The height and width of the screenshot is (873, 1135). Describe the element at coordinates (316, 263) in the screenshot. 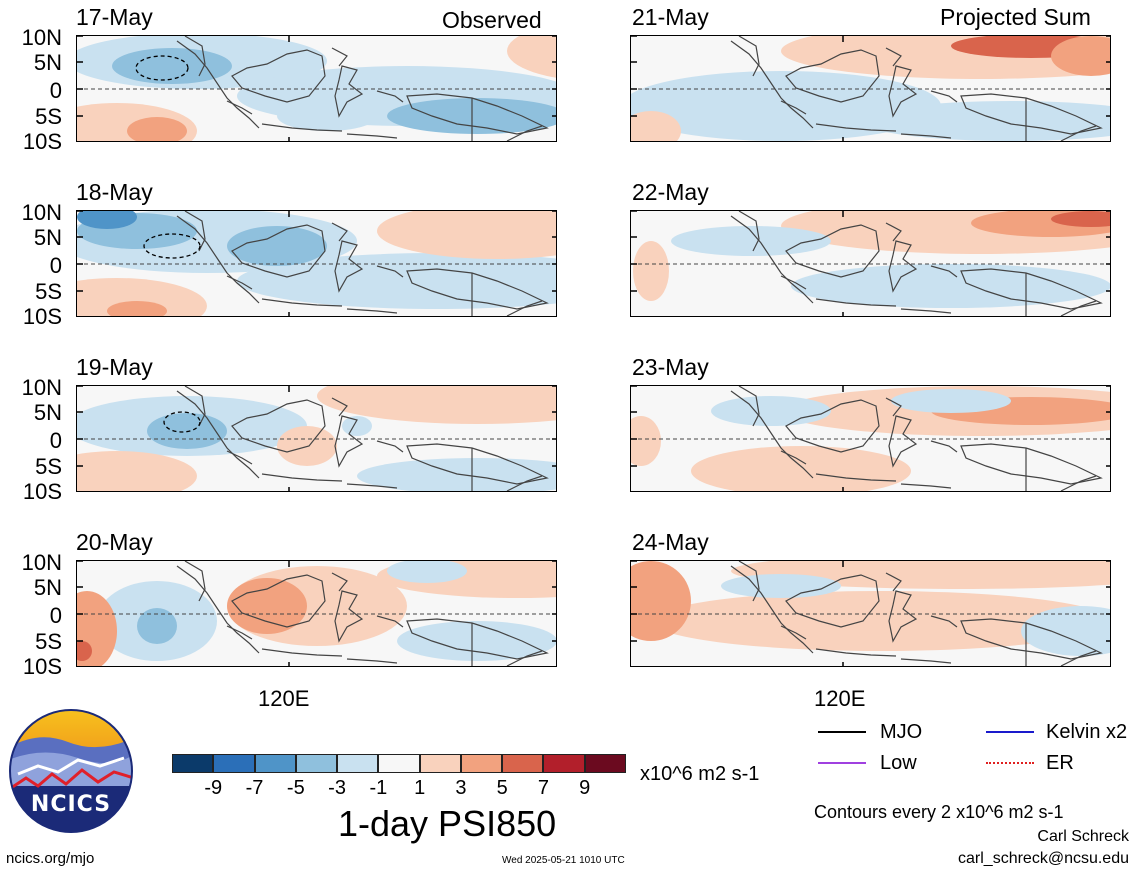

I see `map-panel-18-may` at that location.